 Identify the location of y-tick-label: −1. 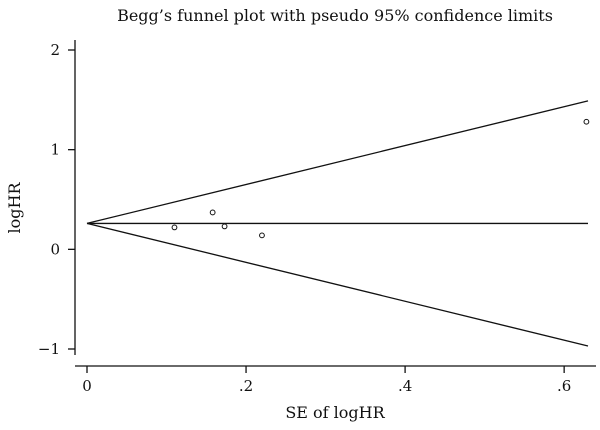
(49, 349).